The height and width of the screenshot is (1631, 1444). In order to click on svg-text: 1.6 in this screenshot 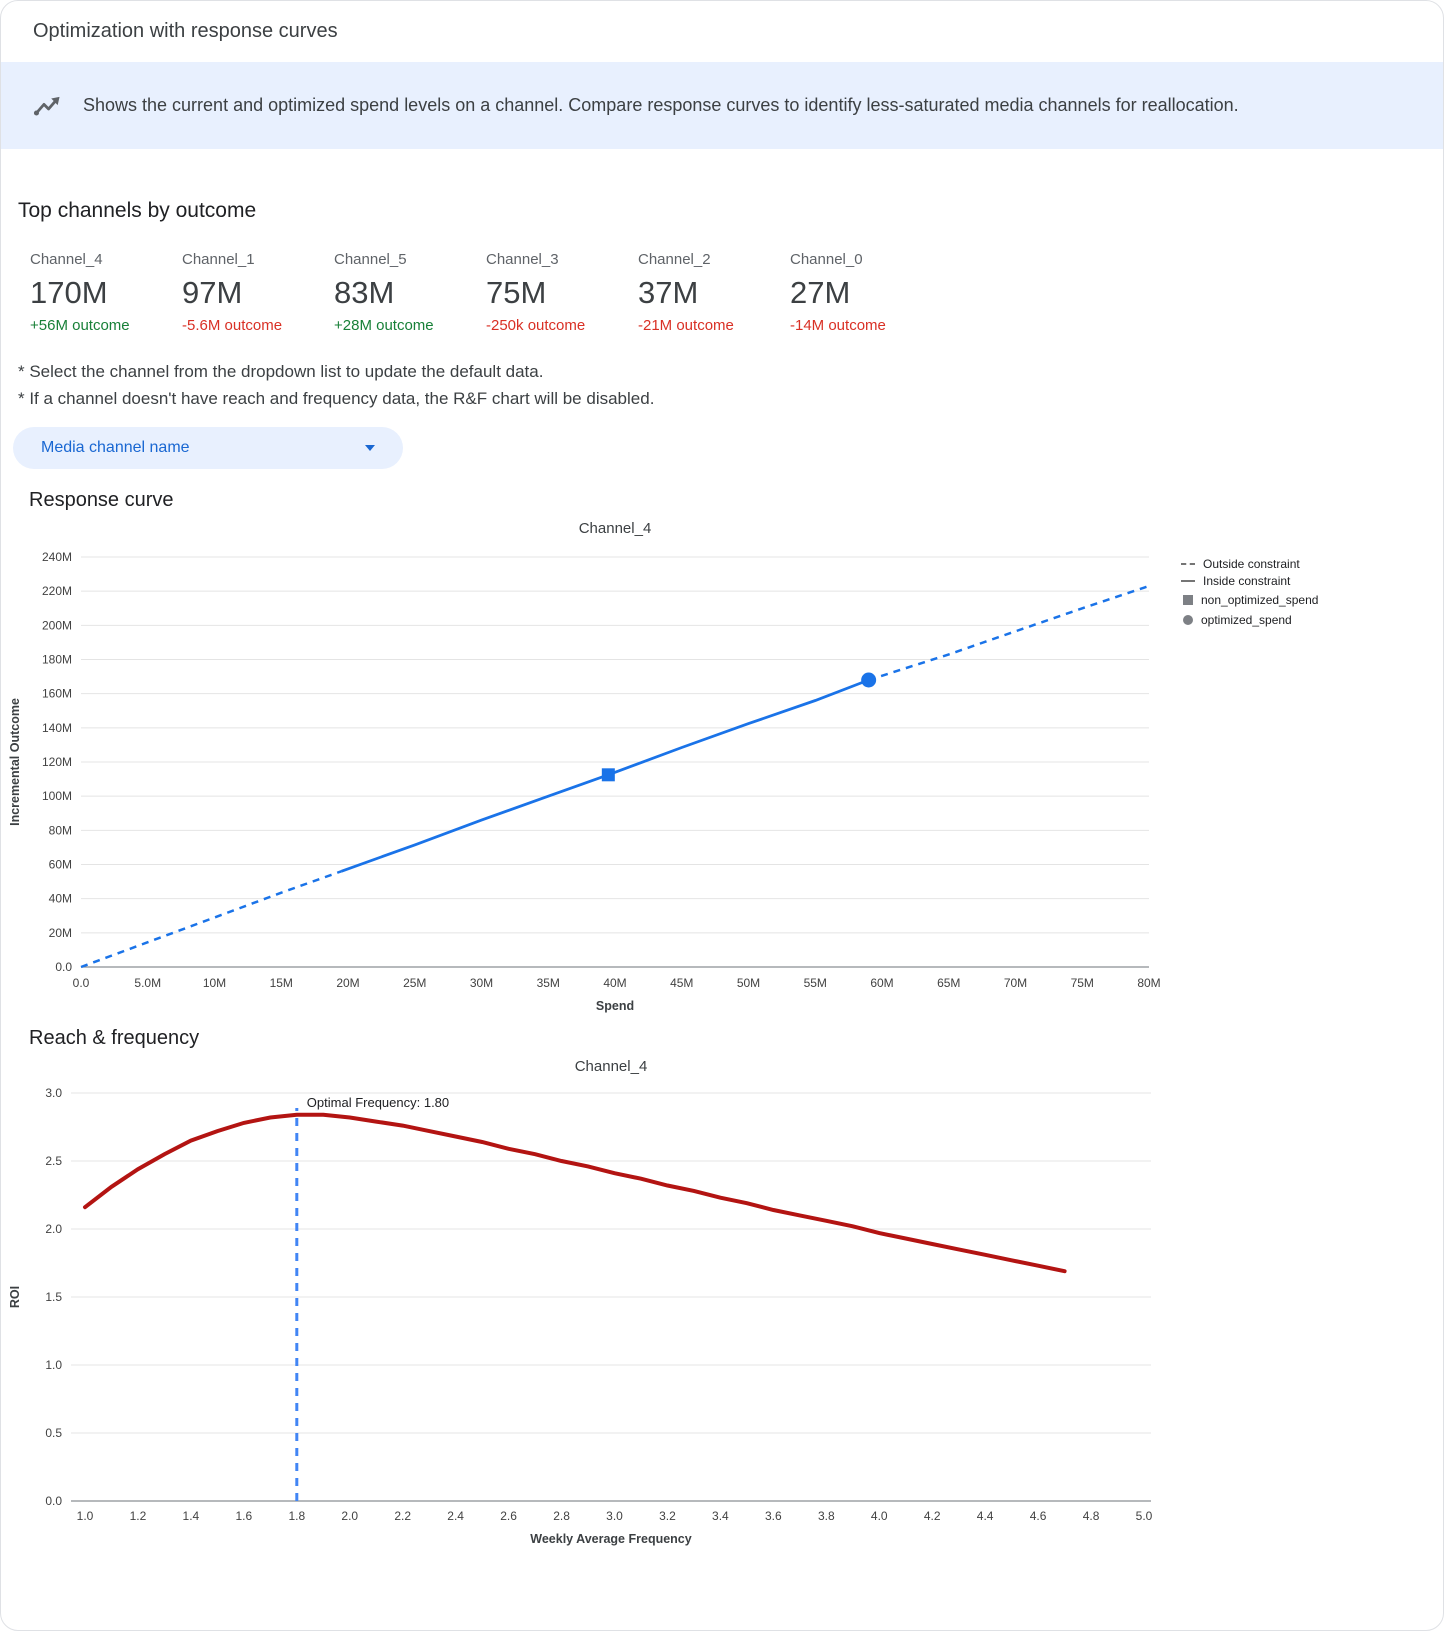, I will do `click(244, 1516)`.